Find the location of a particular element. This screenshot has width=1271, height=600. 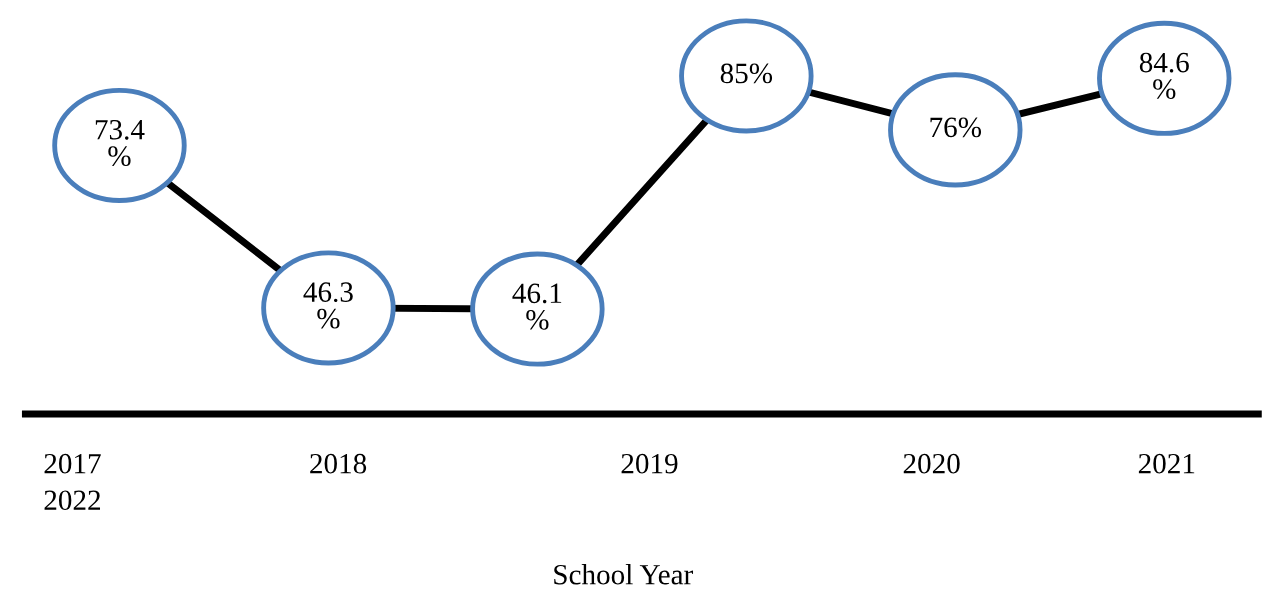

text: 2020 is located at coordinates (931, 463).